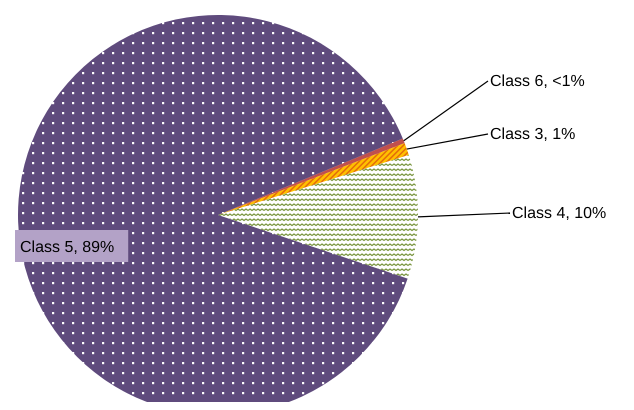  I want to click on slice-label: Class 3, 1%, so click(533, 134).